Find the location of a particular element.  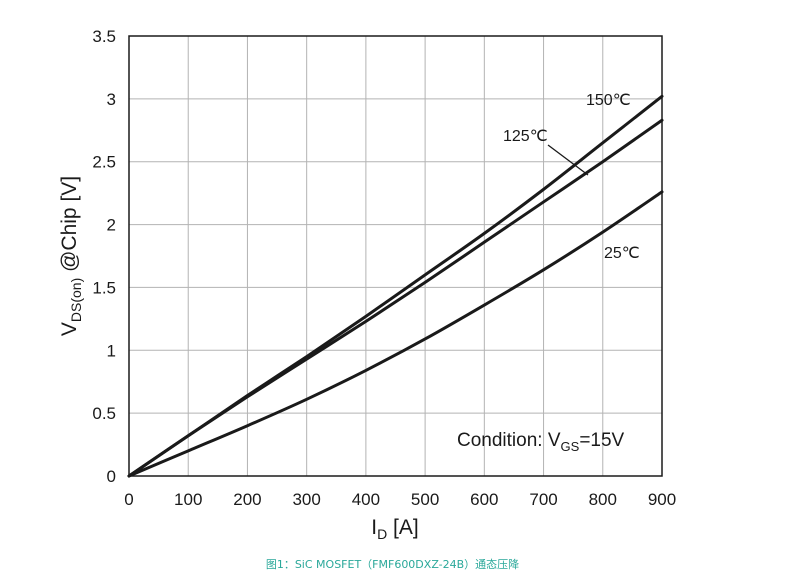

x-tick-label: 500 is located at coordinates (425, 499).